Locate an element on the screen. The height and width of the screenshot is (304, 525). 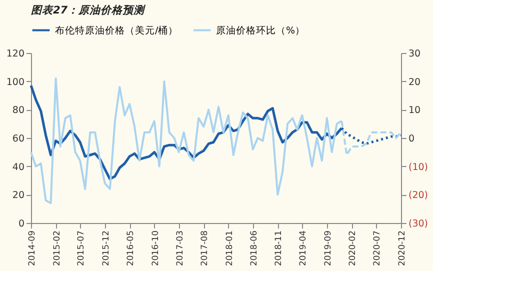
x-tick-label: 2020-07 is located at coordinates (377, 248).